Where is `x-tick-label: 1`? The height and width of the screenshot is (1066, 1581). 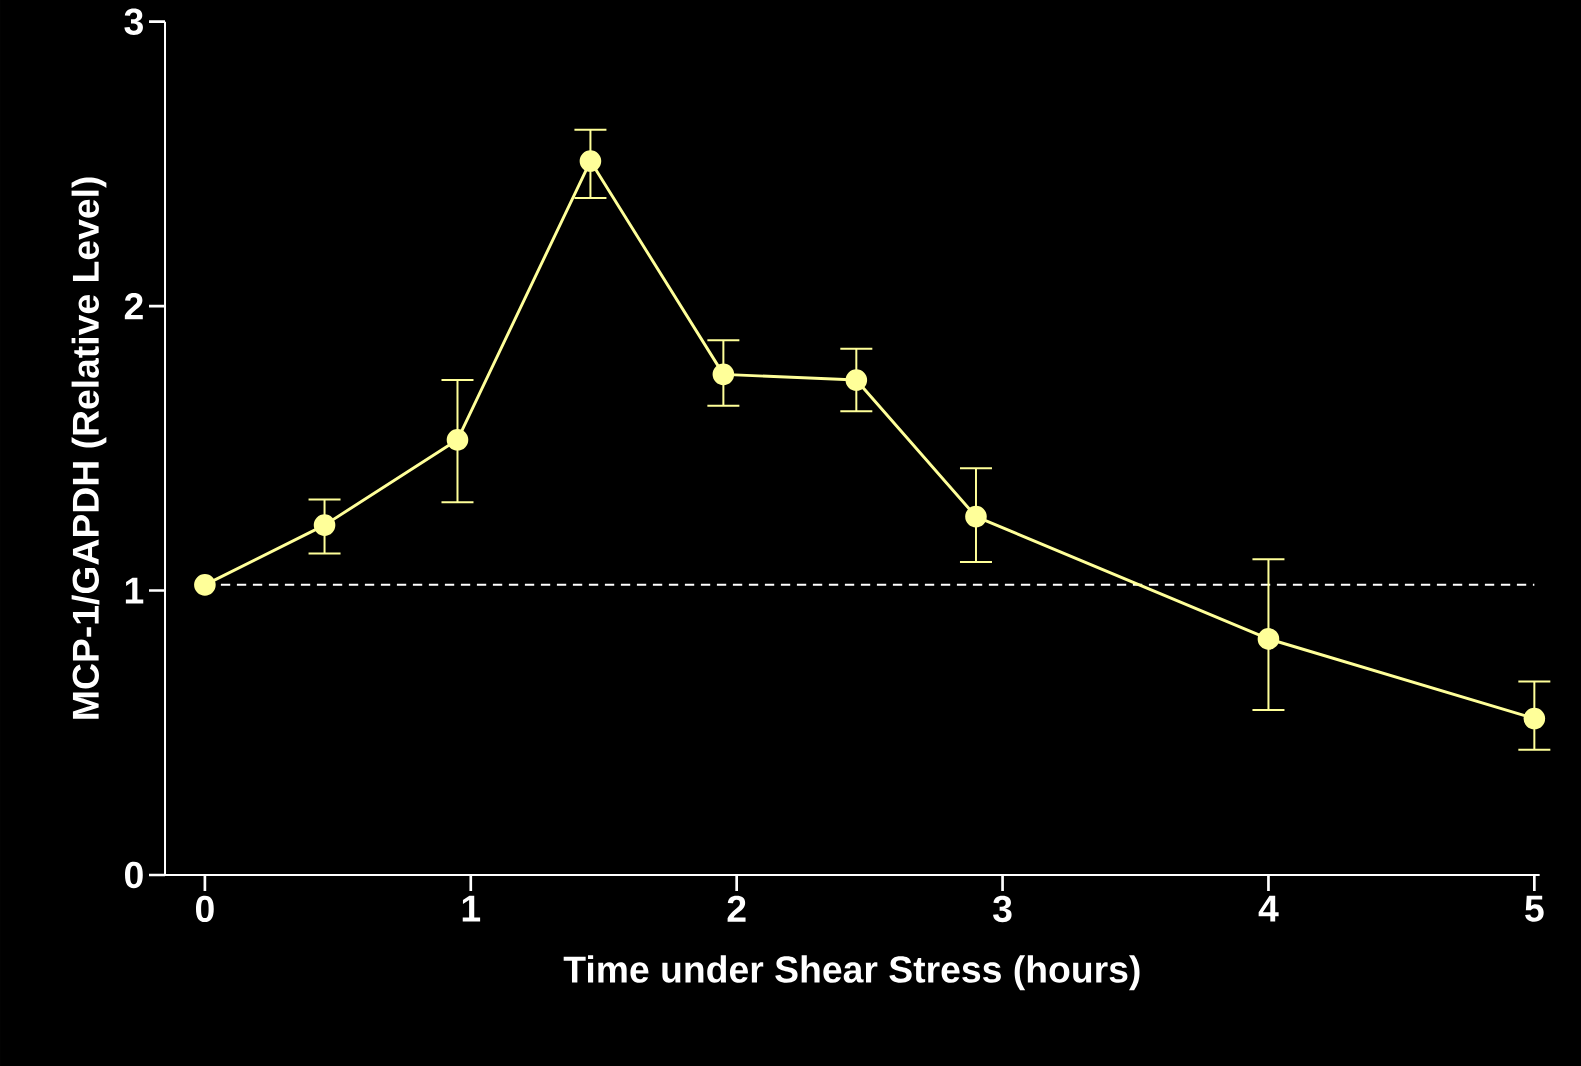 x-tick-label: 1 is located at coordinates (471, 908).